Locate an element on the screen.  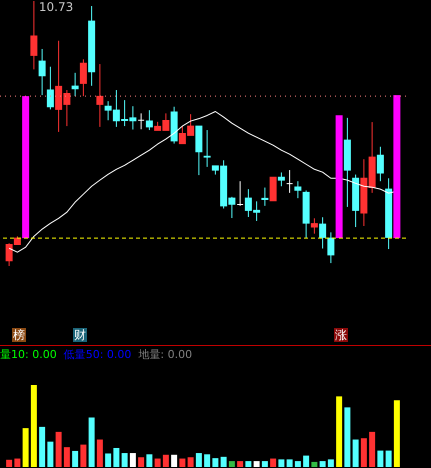
annotation: 10.73 is located at coordinates (56, 7).